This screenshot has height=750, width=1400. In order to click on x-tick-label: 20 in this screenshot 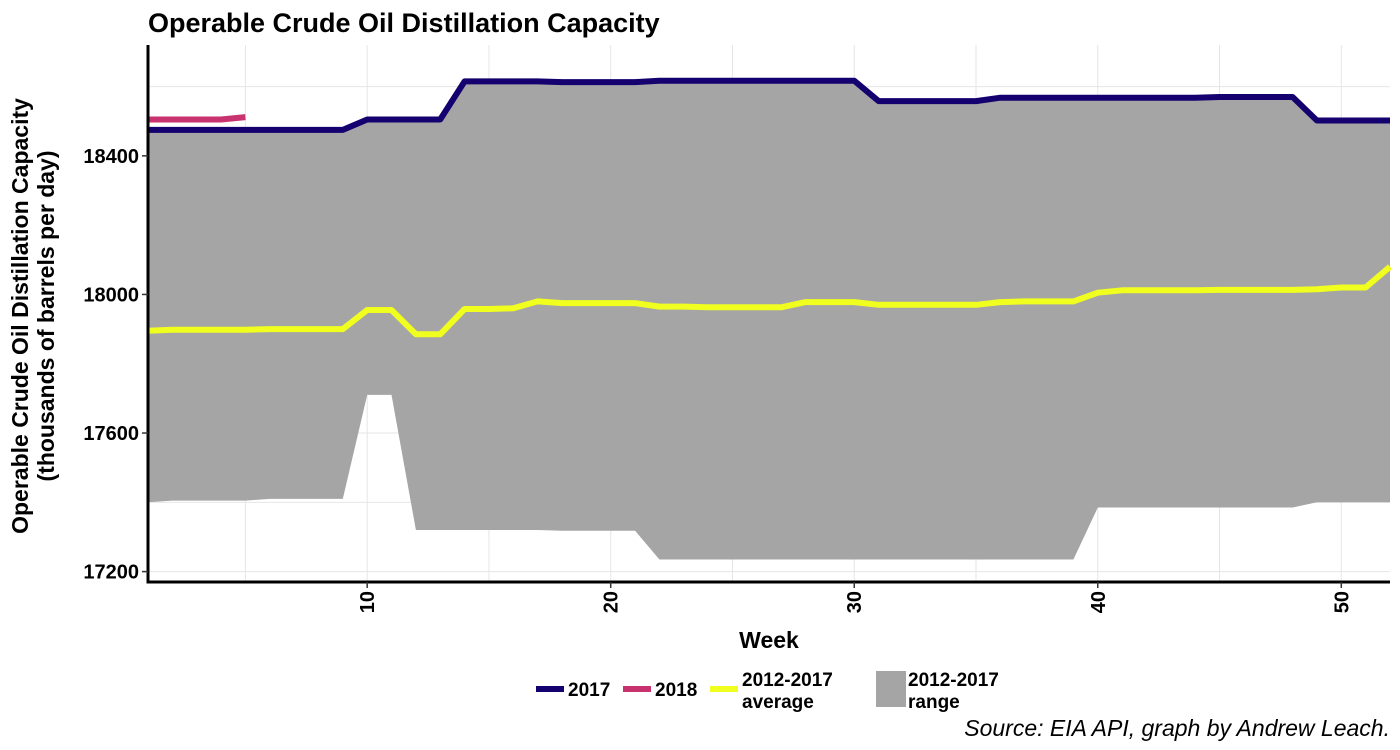, I will do `click(612, 602)`.